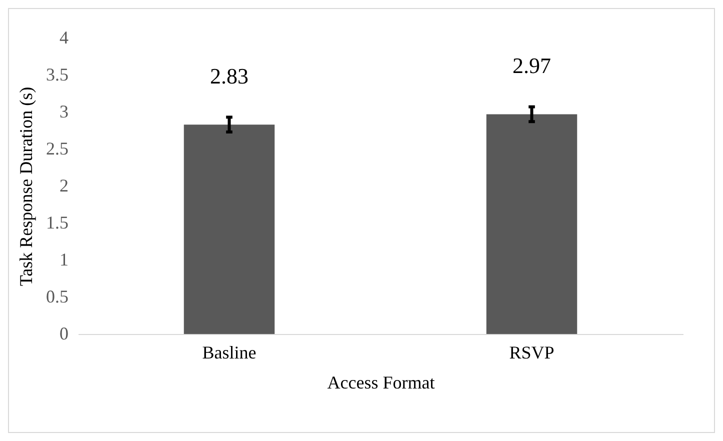 Image resolution: width=723 pixels, height=441 pixels. I want to click on y-tick-label: 2, so click(64, 186).